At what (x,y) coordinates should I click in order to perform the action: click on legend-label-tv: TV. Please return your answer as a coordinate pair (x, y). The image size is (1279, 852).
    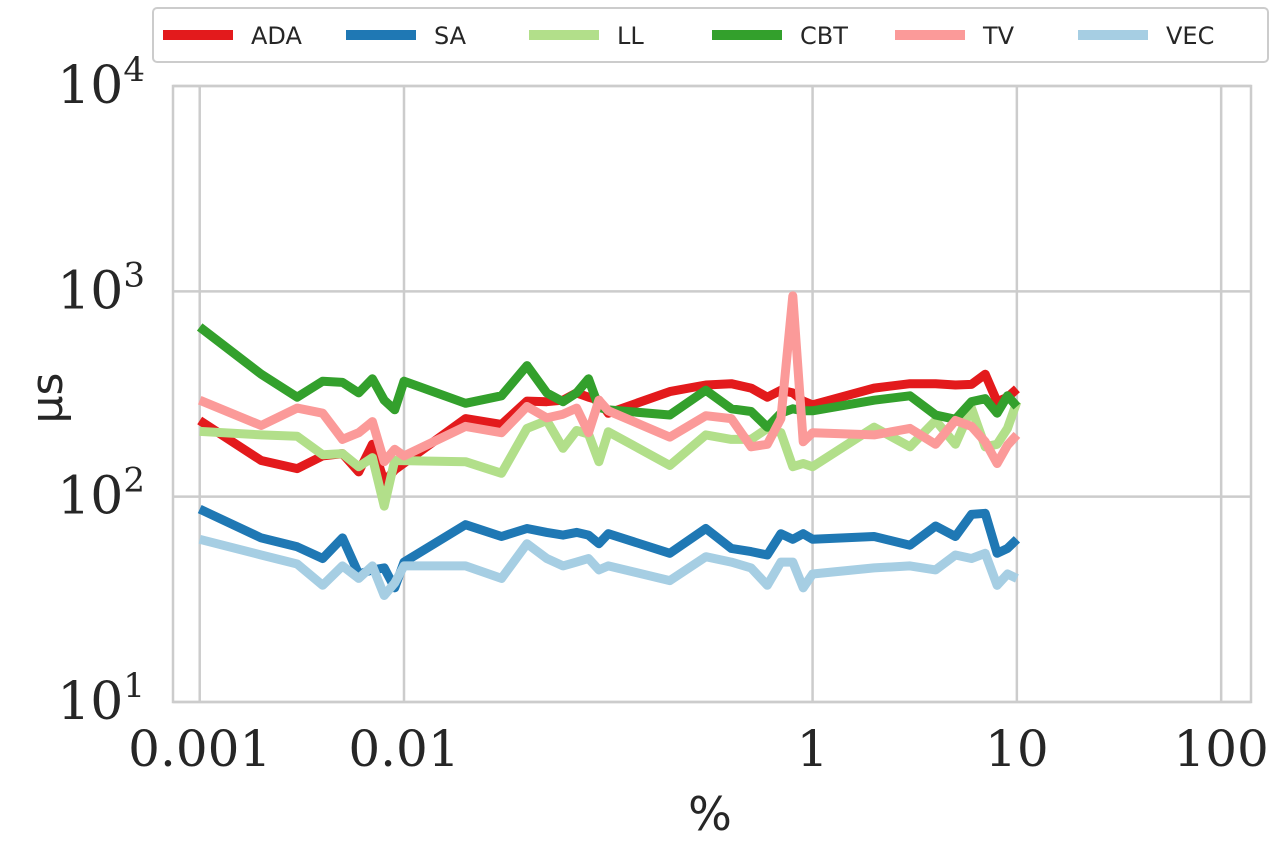
    Looking at the image, I should click on (998, 36).